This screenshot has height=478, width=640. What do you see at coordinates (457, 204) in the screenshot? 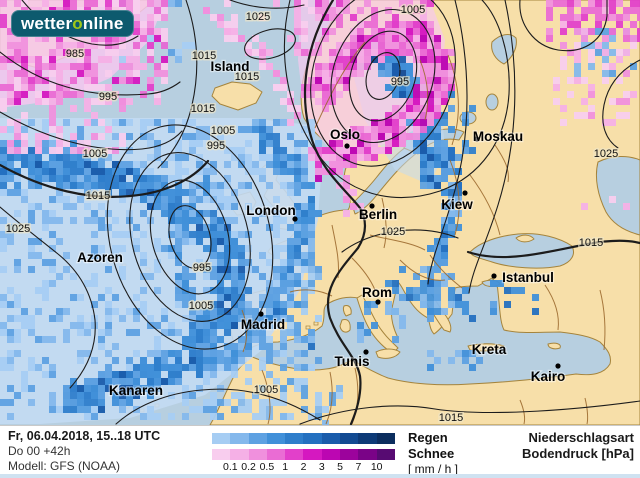
I see `city-label: Kiew` at bounding box center [457, 204].